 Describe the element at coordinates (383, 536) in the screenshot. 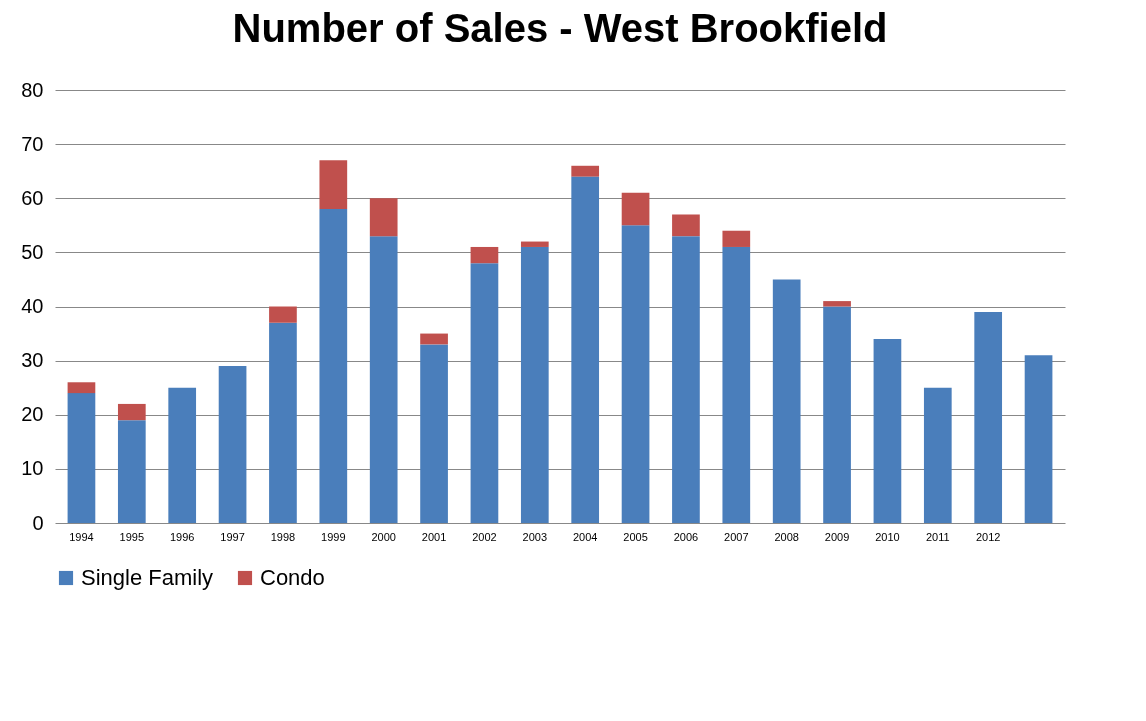

I see `x-tick-label: 2000` at that location.